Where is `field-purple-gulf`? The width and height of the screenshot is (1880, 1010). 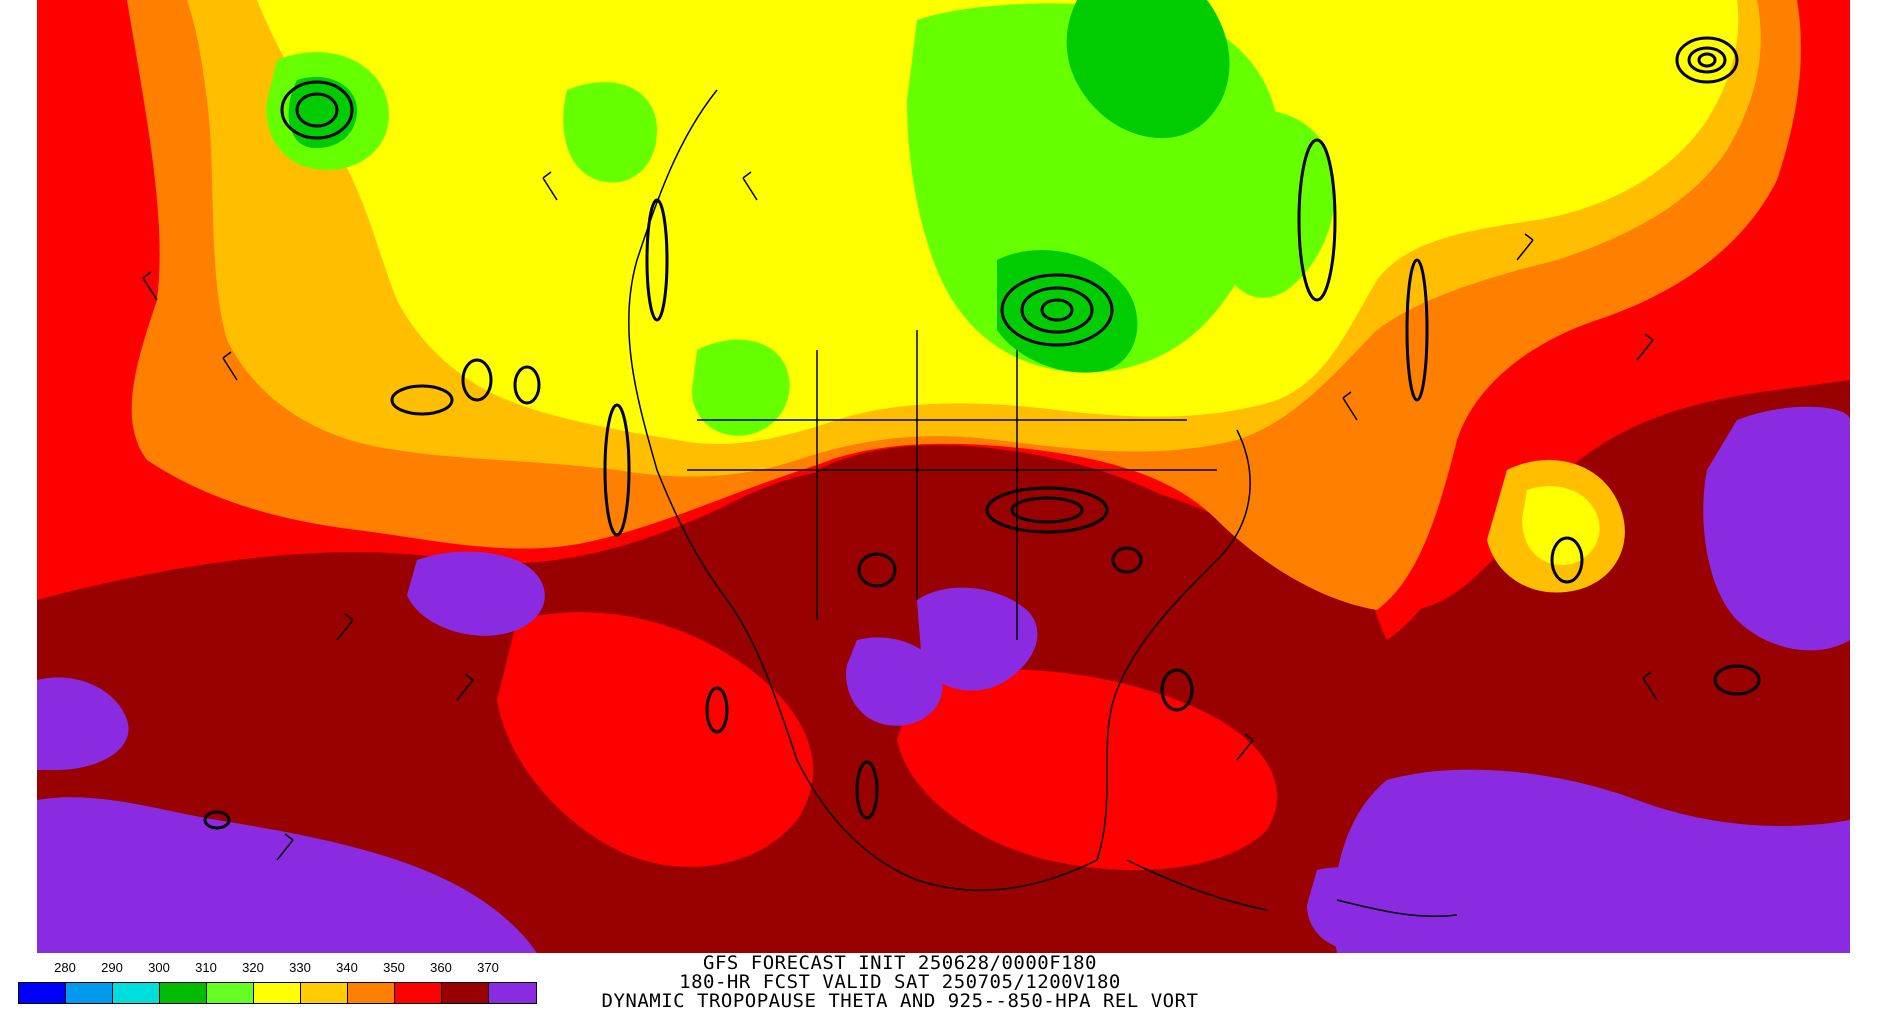
field-purple-gulf is located at coordinates (894, 681).